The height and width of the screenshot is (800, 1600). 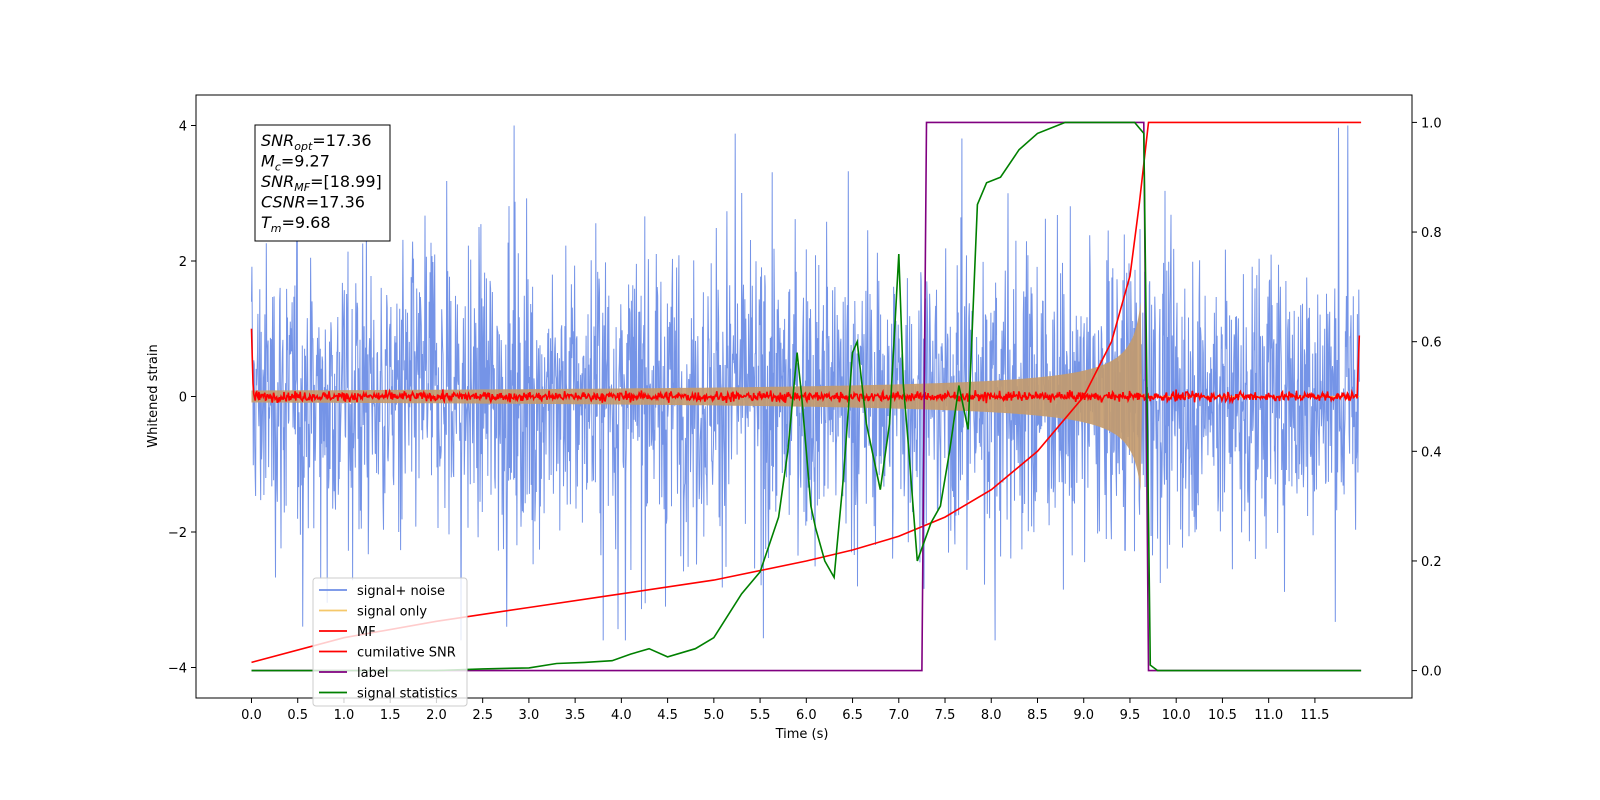 What do you see at coordinates (303, 146) in the screenshot?
I see `annotation-subscript: opt` at bounding box center [303, 146].